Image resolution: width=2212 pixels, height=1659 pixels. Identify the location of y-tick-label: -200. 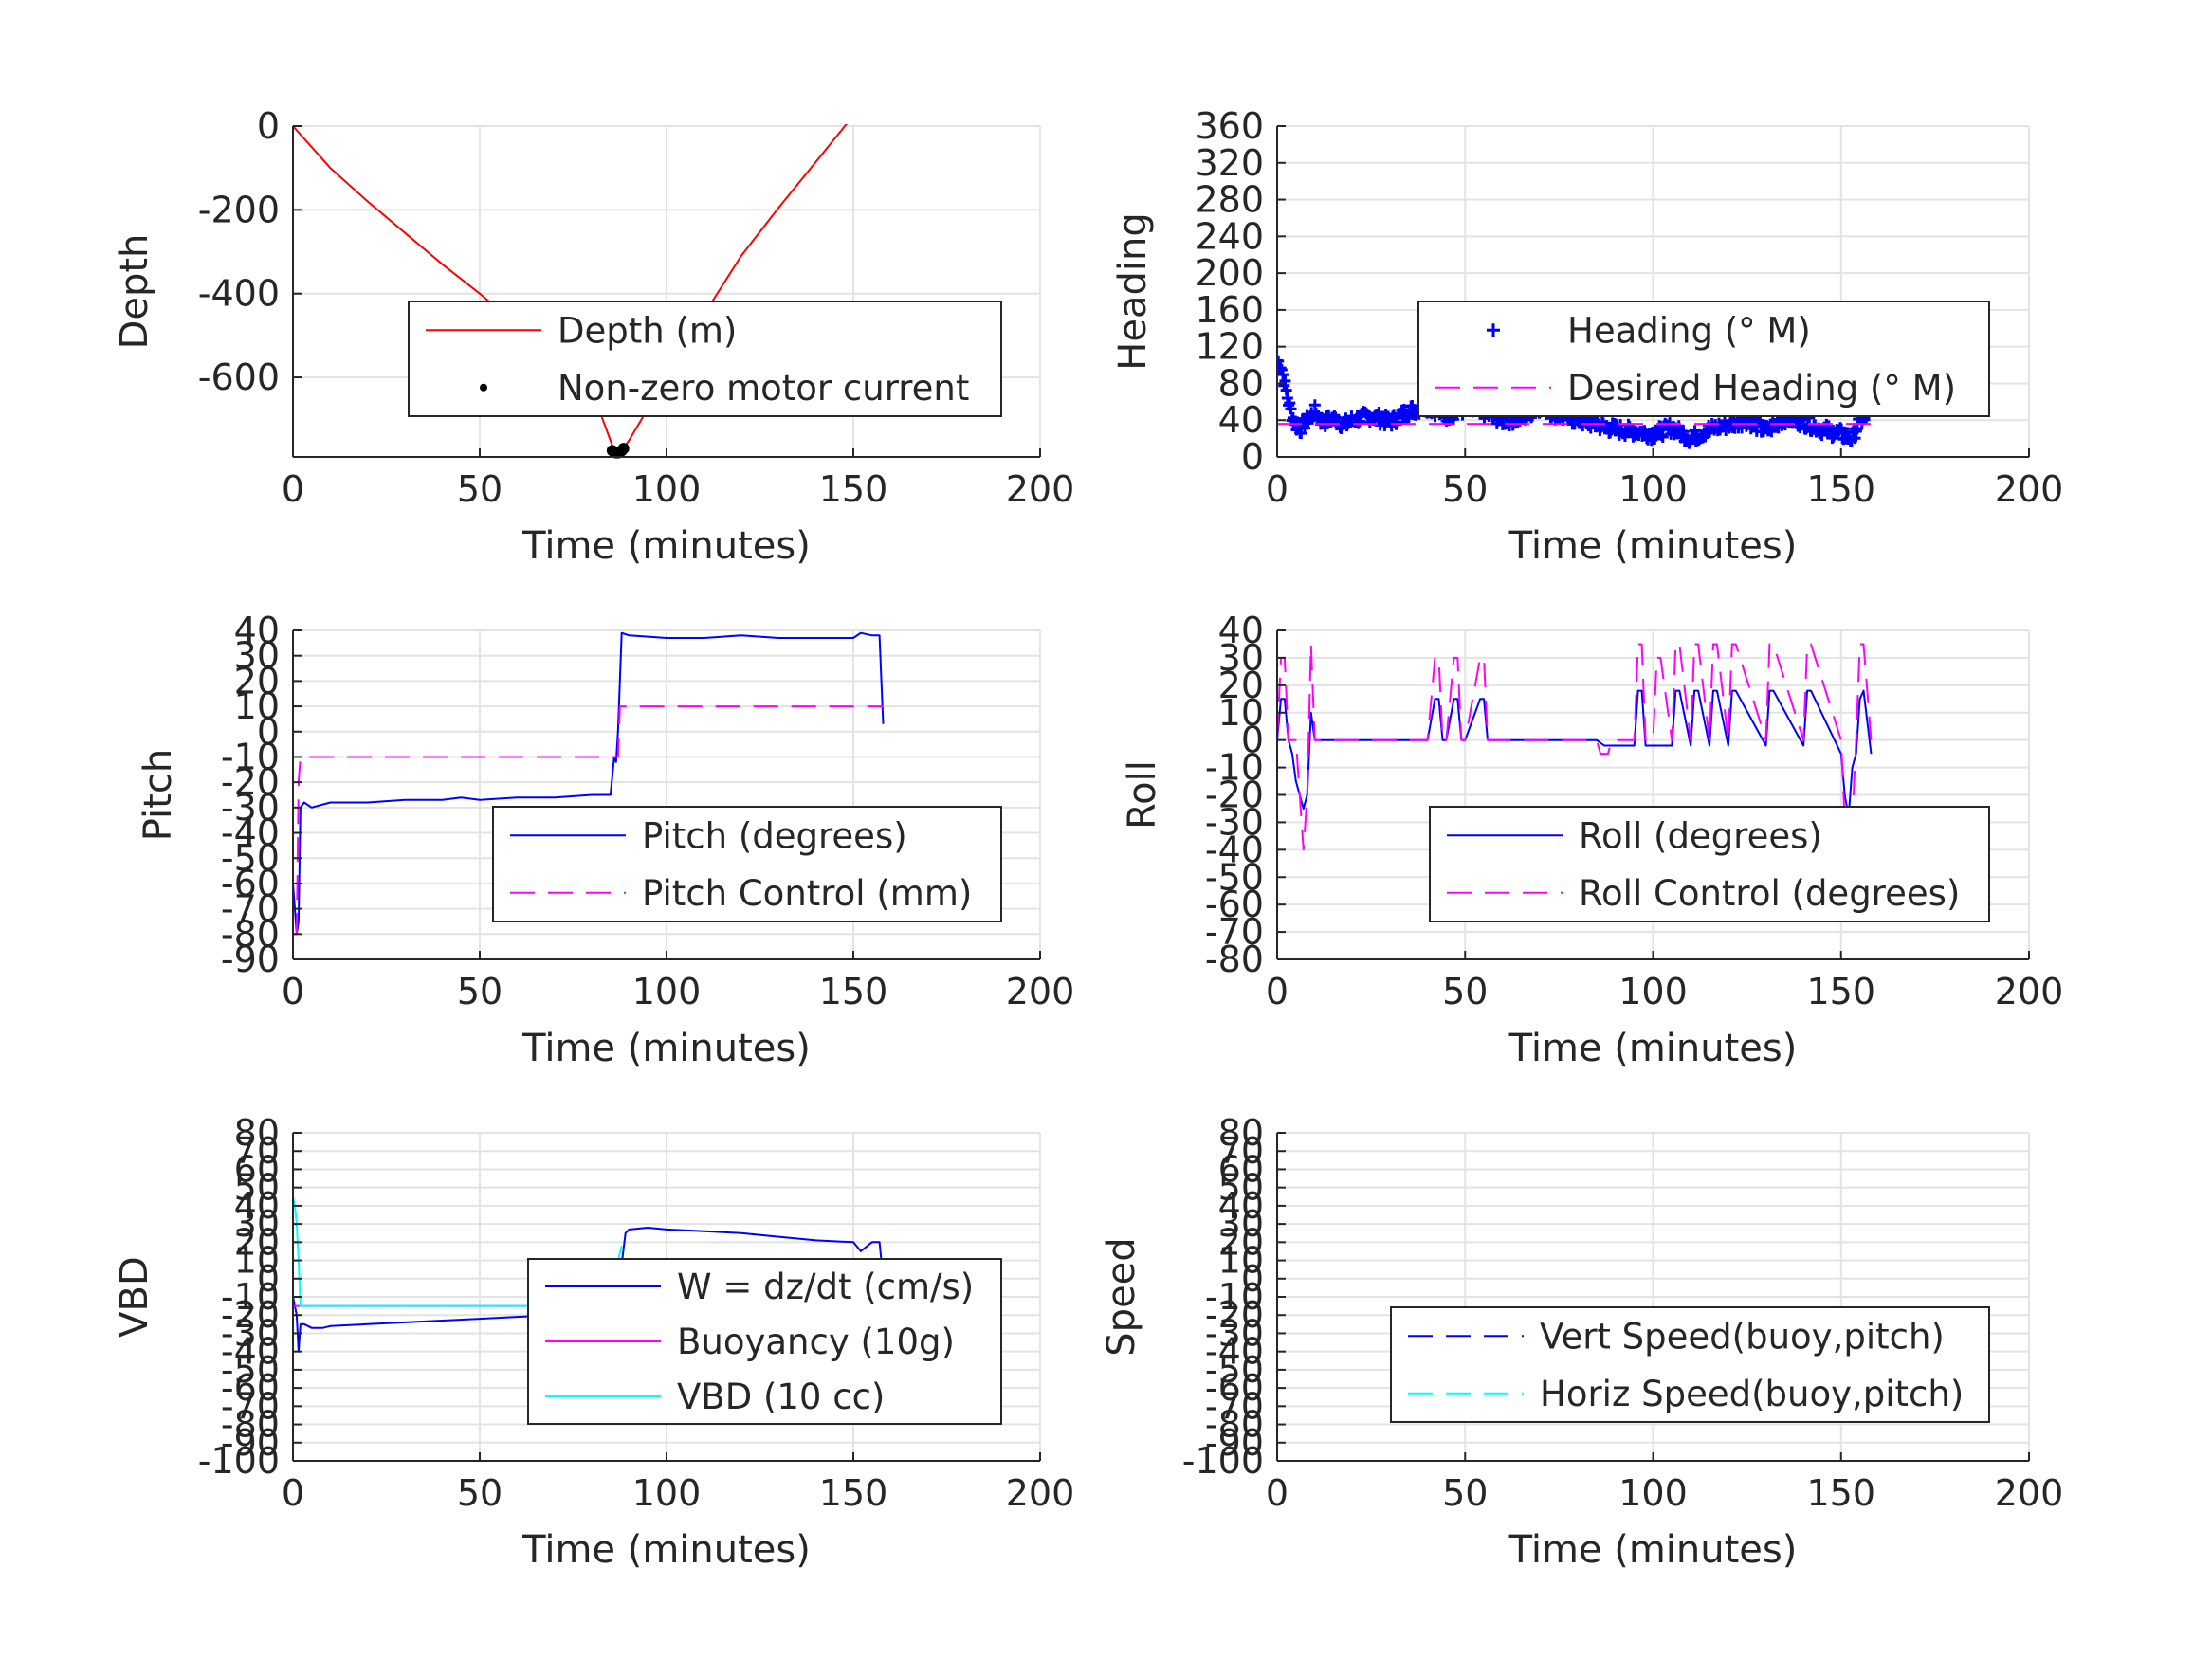
(239, 209).